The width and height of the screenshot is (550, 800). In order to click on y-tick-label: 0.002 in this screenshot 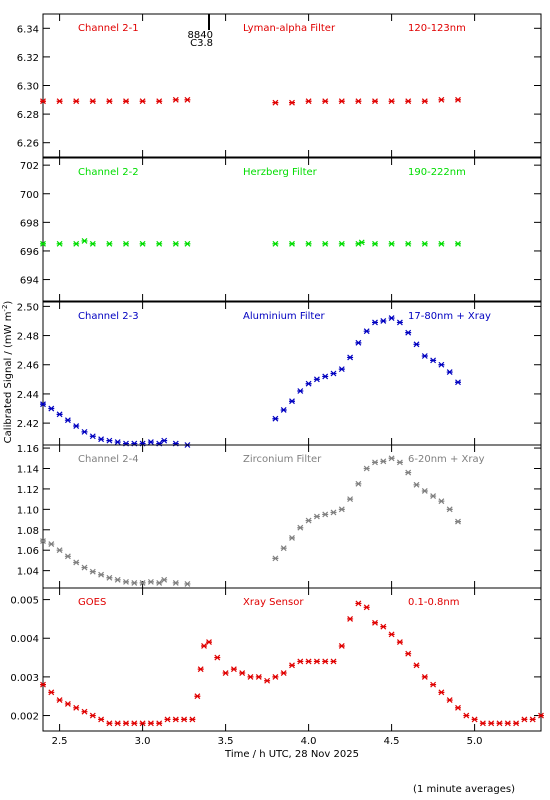, I will do `click(24, 717)`.